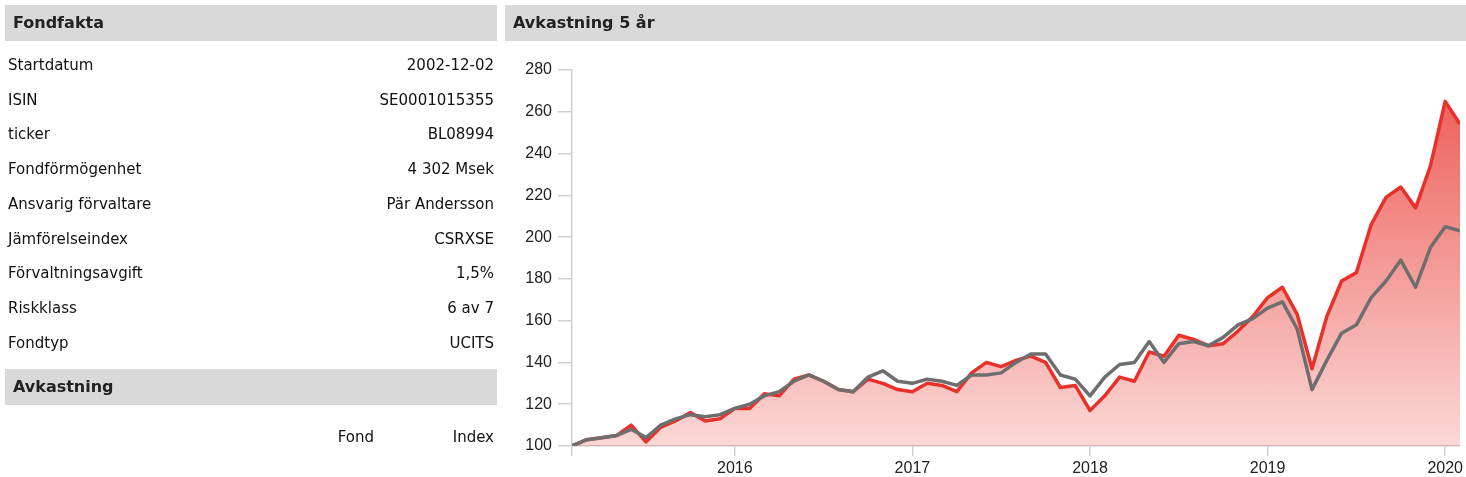 This screenshot has width=1466, height=477. I want to click on x-tick-label: 2020, so click(1445, 468).